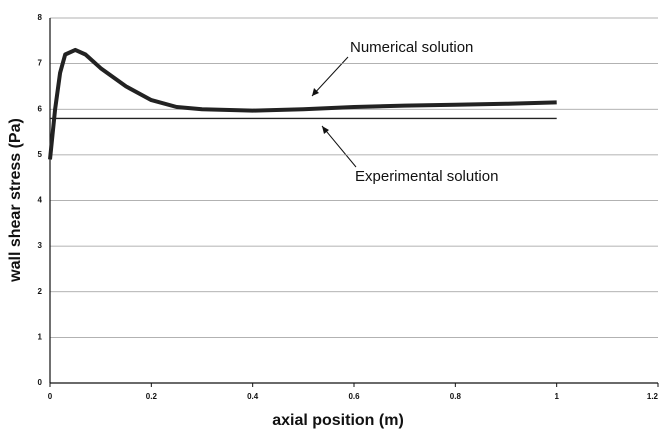 The height and width of the screenshot is (432, 662). Describe the element at coordinates (456, 396) in the screenshot. I see `x-tick-label: 0.8` at that location.